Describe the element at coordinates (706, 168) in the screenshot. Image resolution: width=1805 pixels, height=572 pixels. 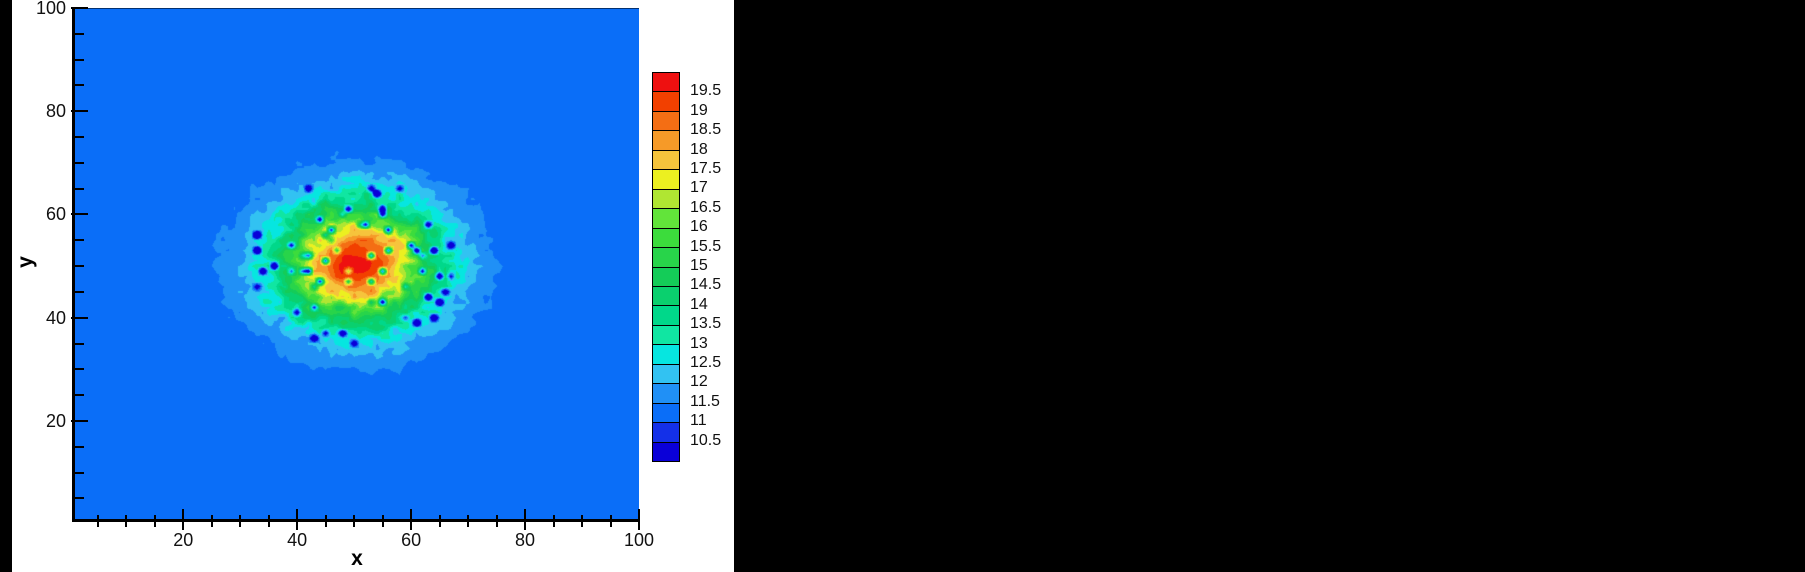
I see `colorbar-label: 17.5` at that location.